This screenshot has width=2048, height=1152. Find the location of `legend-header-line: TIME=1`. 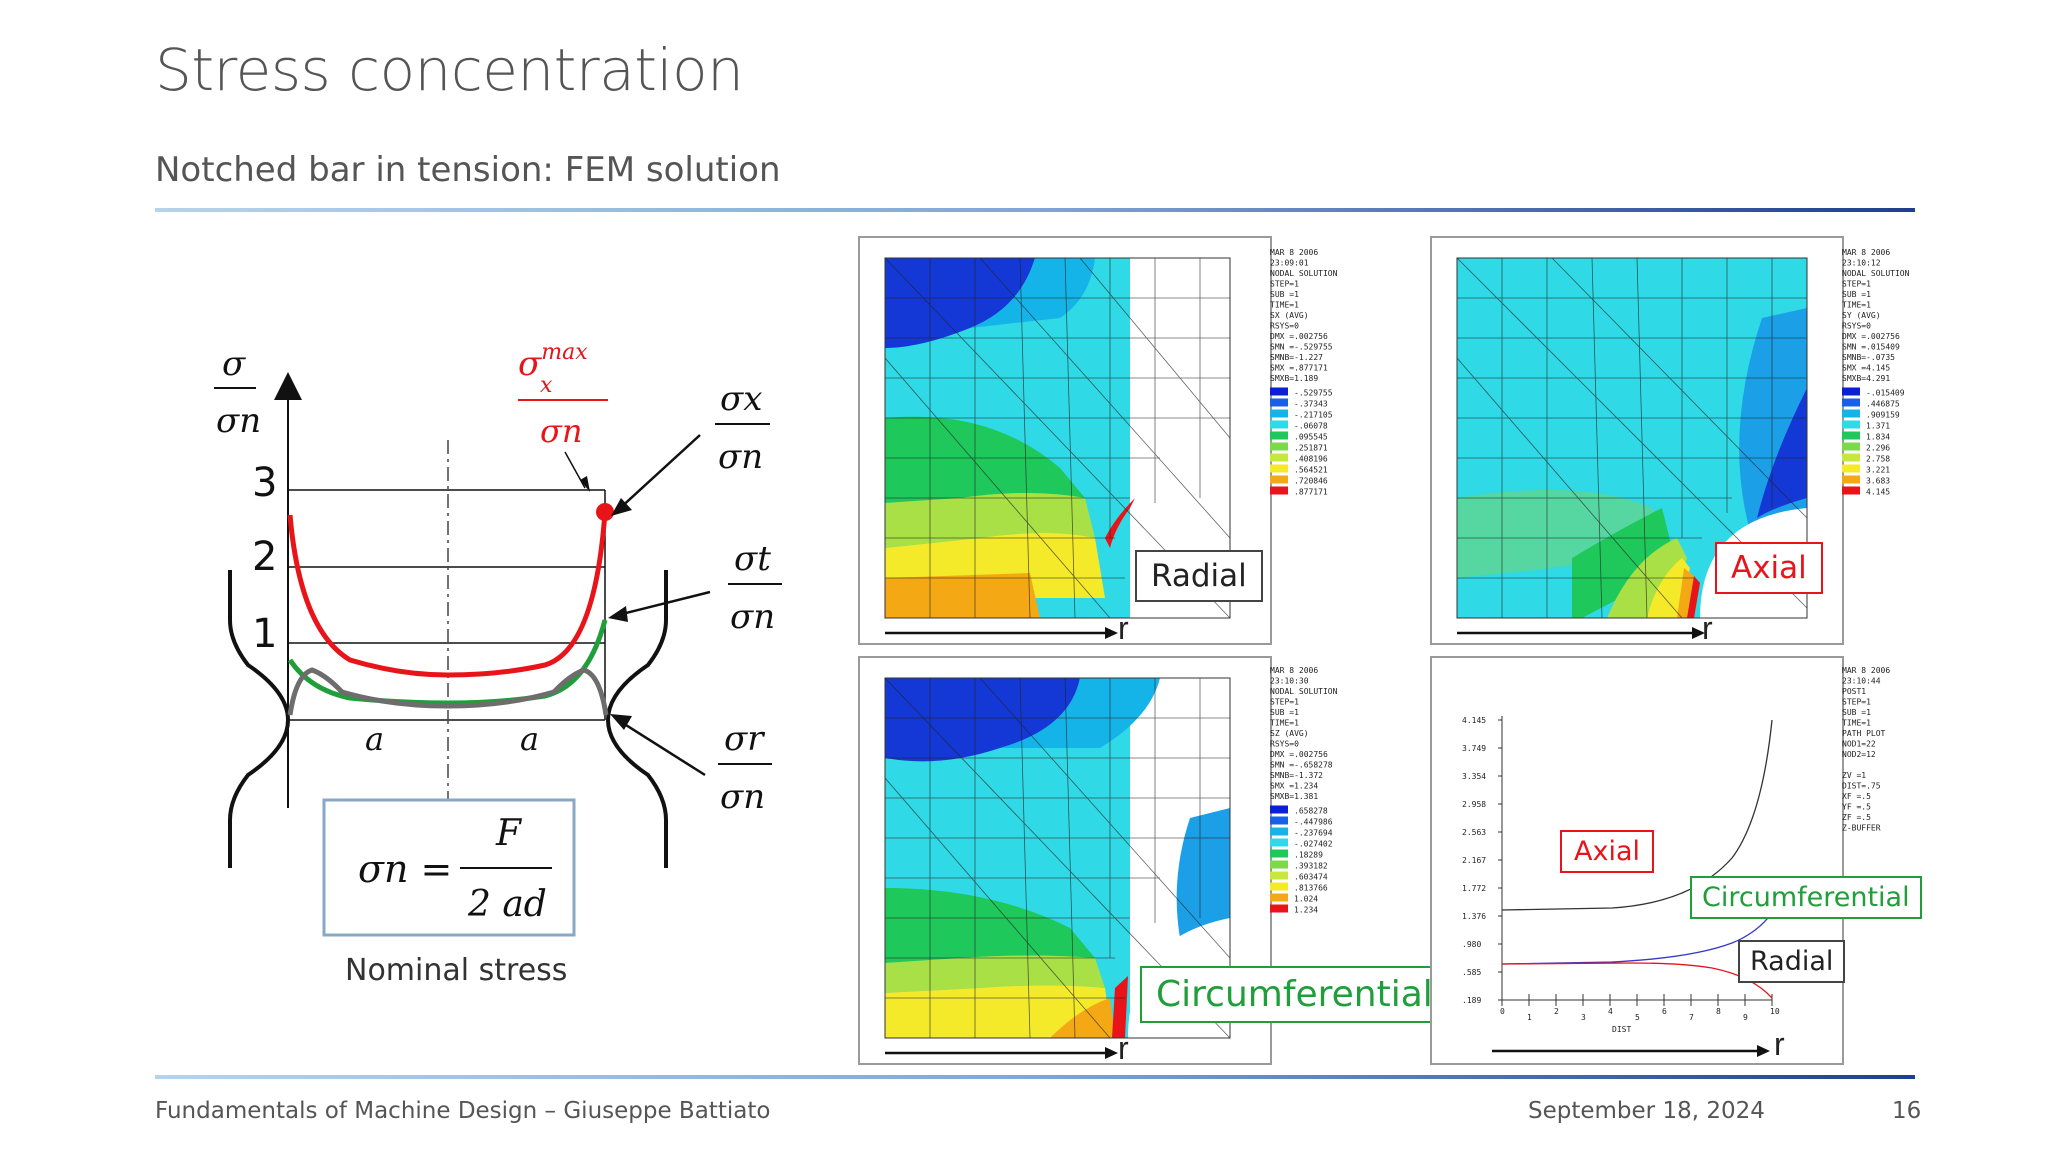

legend-header-line: TIME=1 is located at coordinates (1284, 723).